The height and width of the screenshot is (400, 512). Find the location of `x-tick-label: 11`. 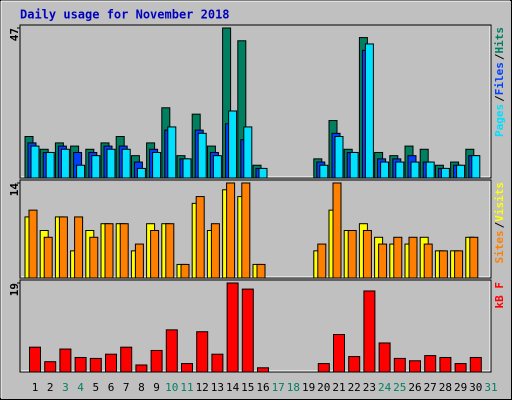

x-tick-label: 11 is located at coordinates (186, 387).